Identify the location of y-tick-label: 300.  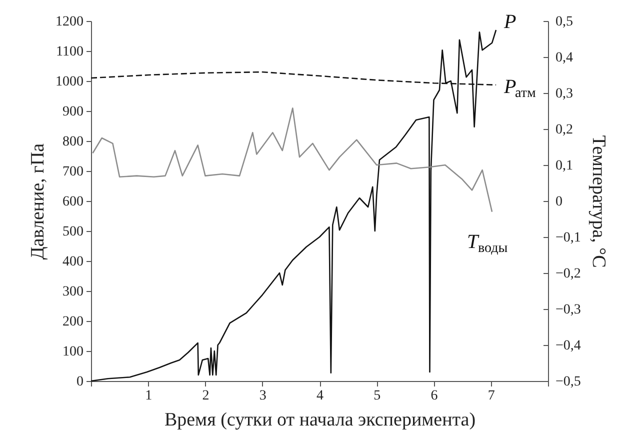
(73, 292).